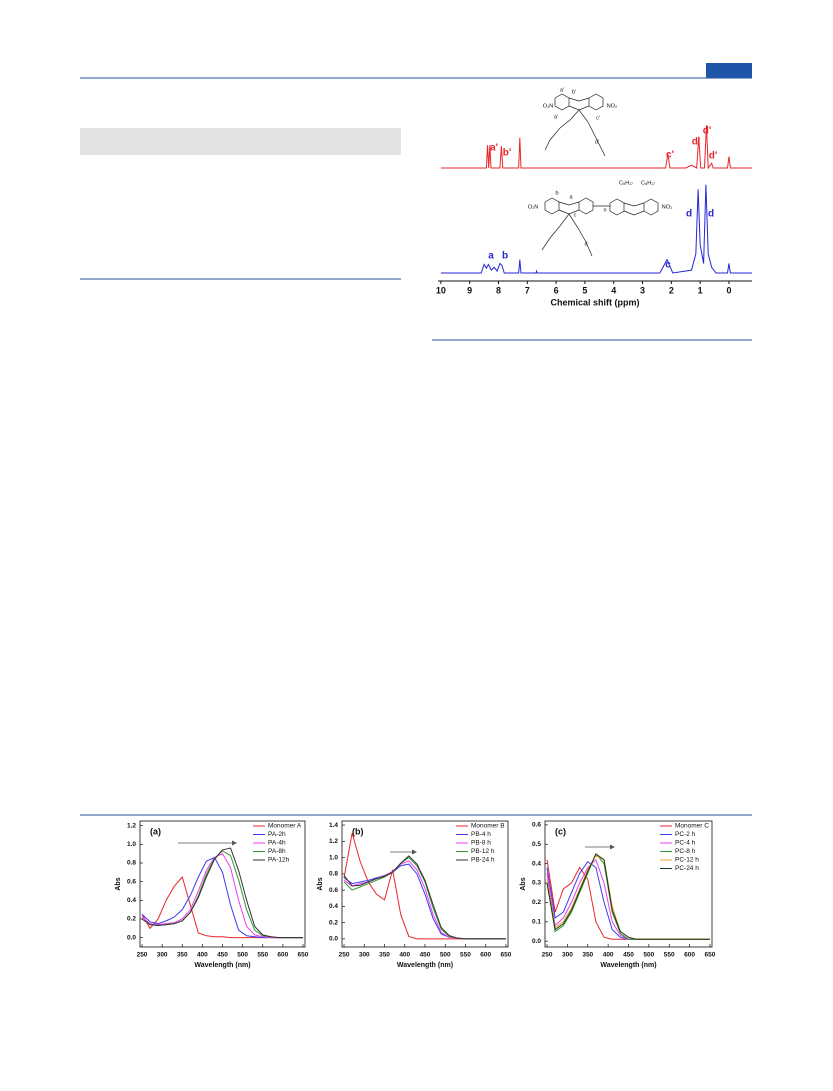 The width and height of the screenshot is (833, 1091). I want to click on x-tick-label: 5, so click(584, 290).